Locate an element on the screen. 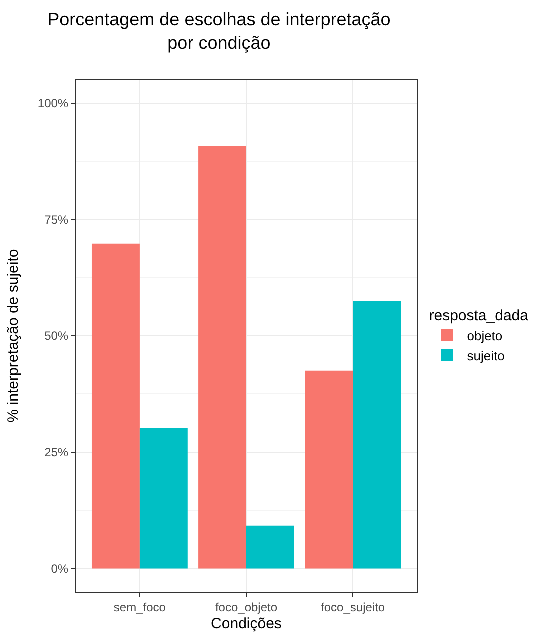 Image resolution: width=543 pixels, height=642 pixels. x-tick-label: sem_foco is located at coordinates (140, 607).